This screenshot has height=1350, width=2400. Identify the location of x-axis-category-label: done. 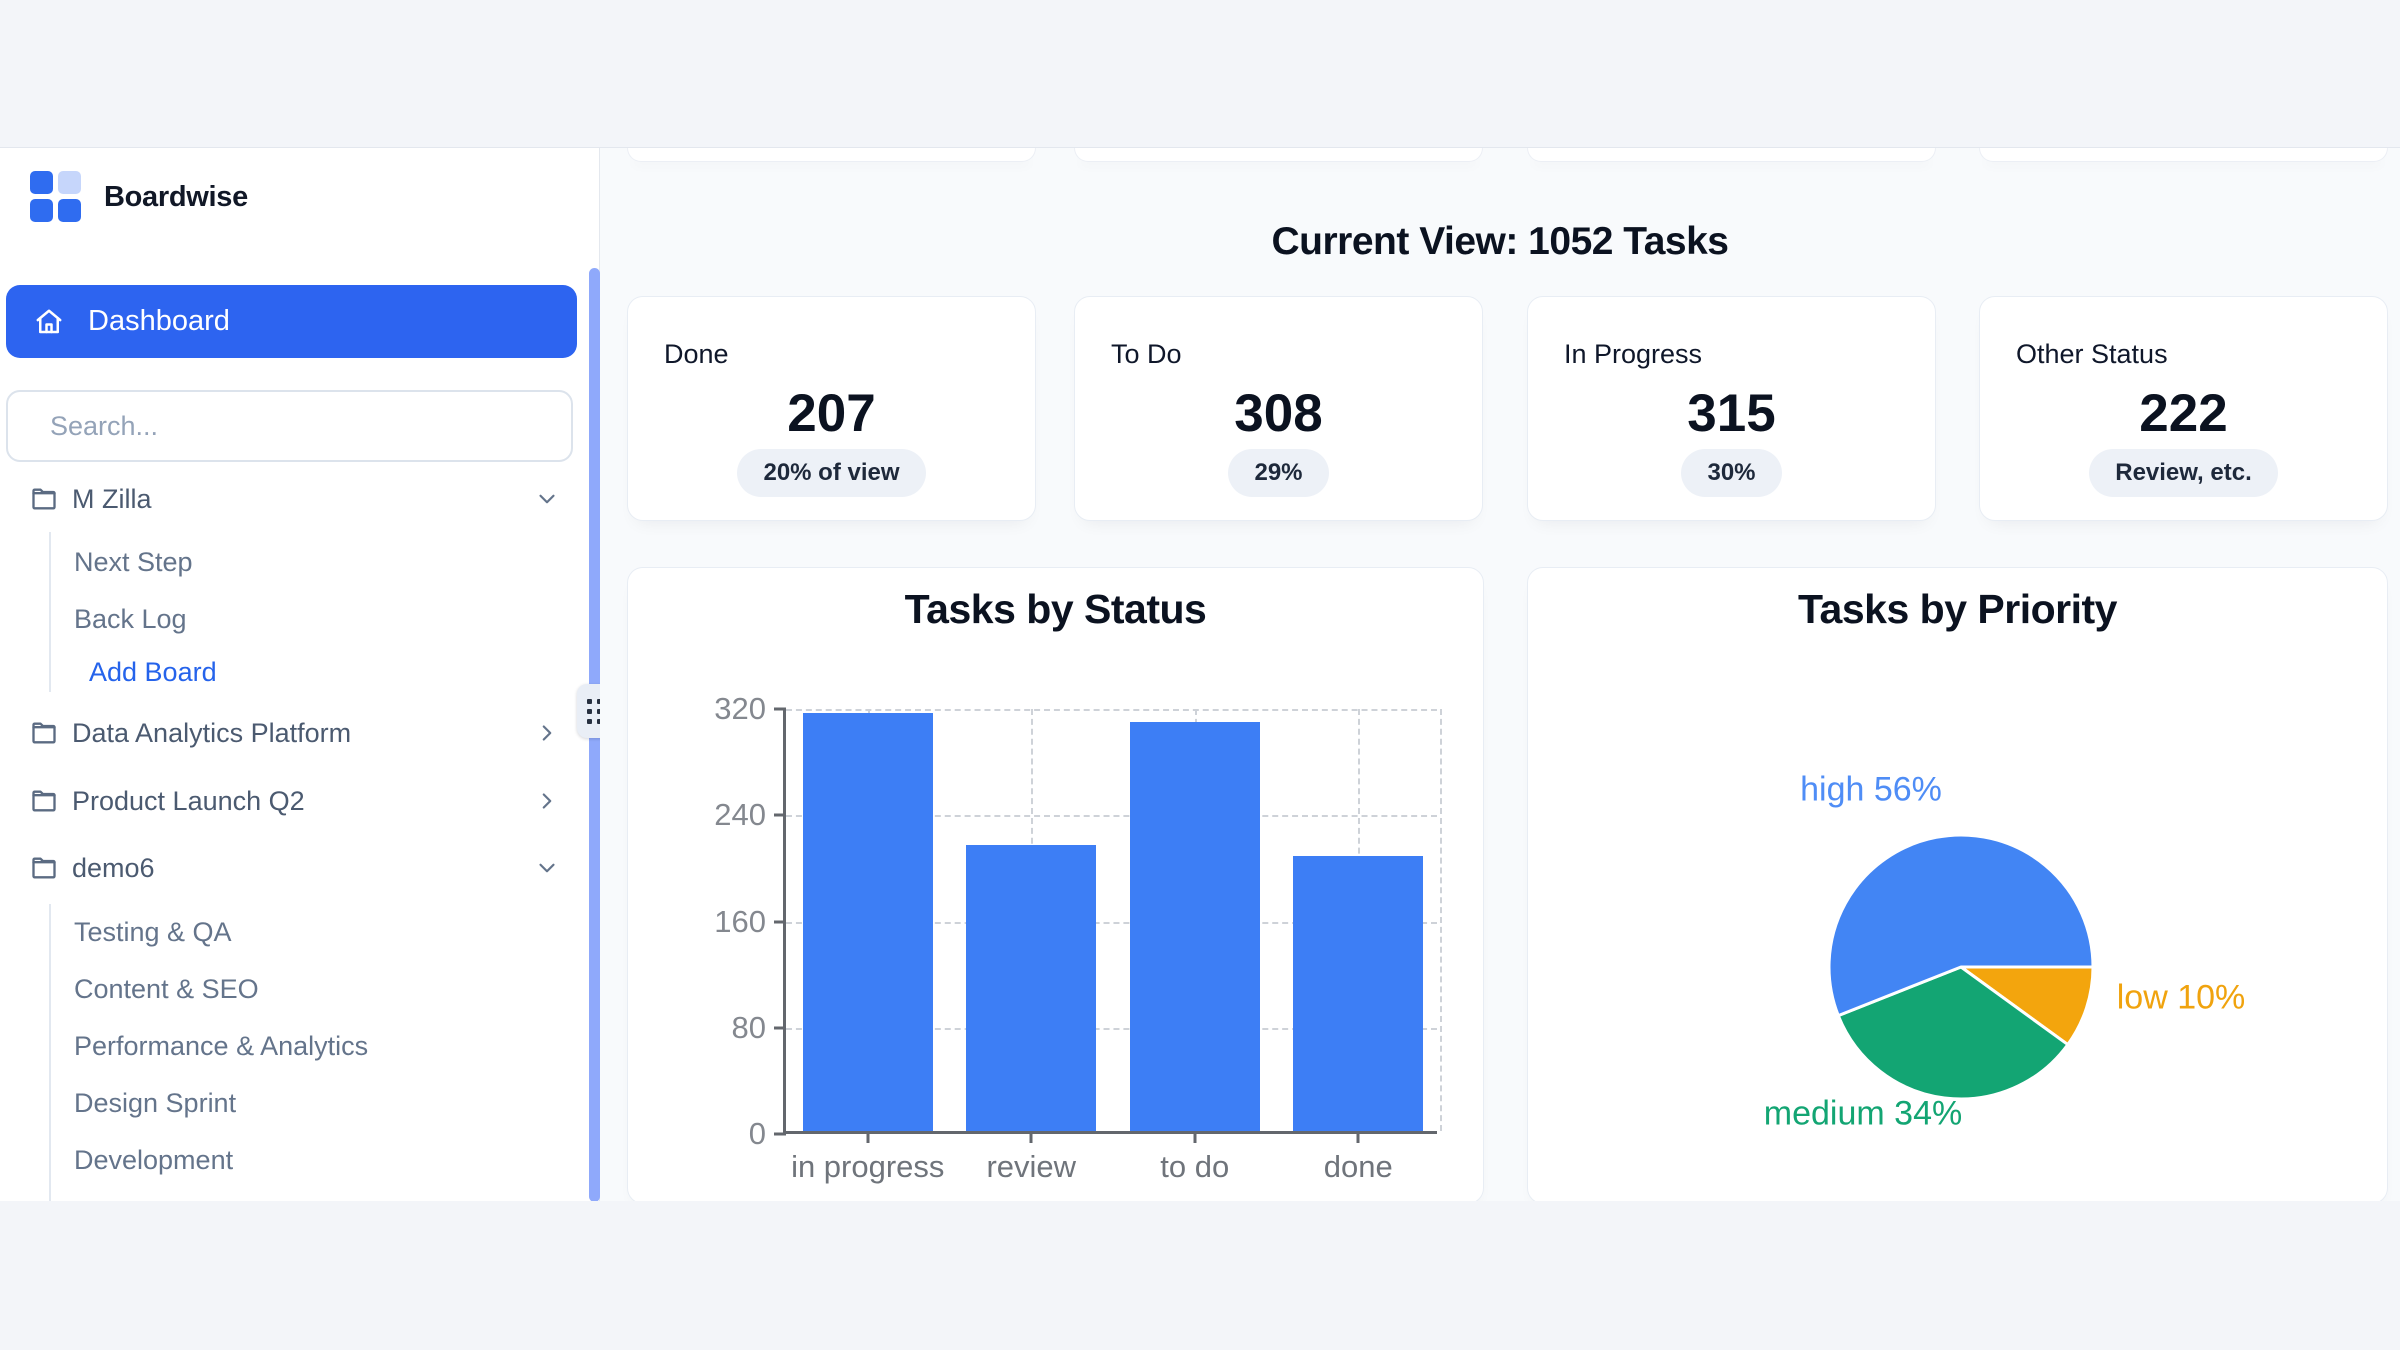
(1358, 1166).